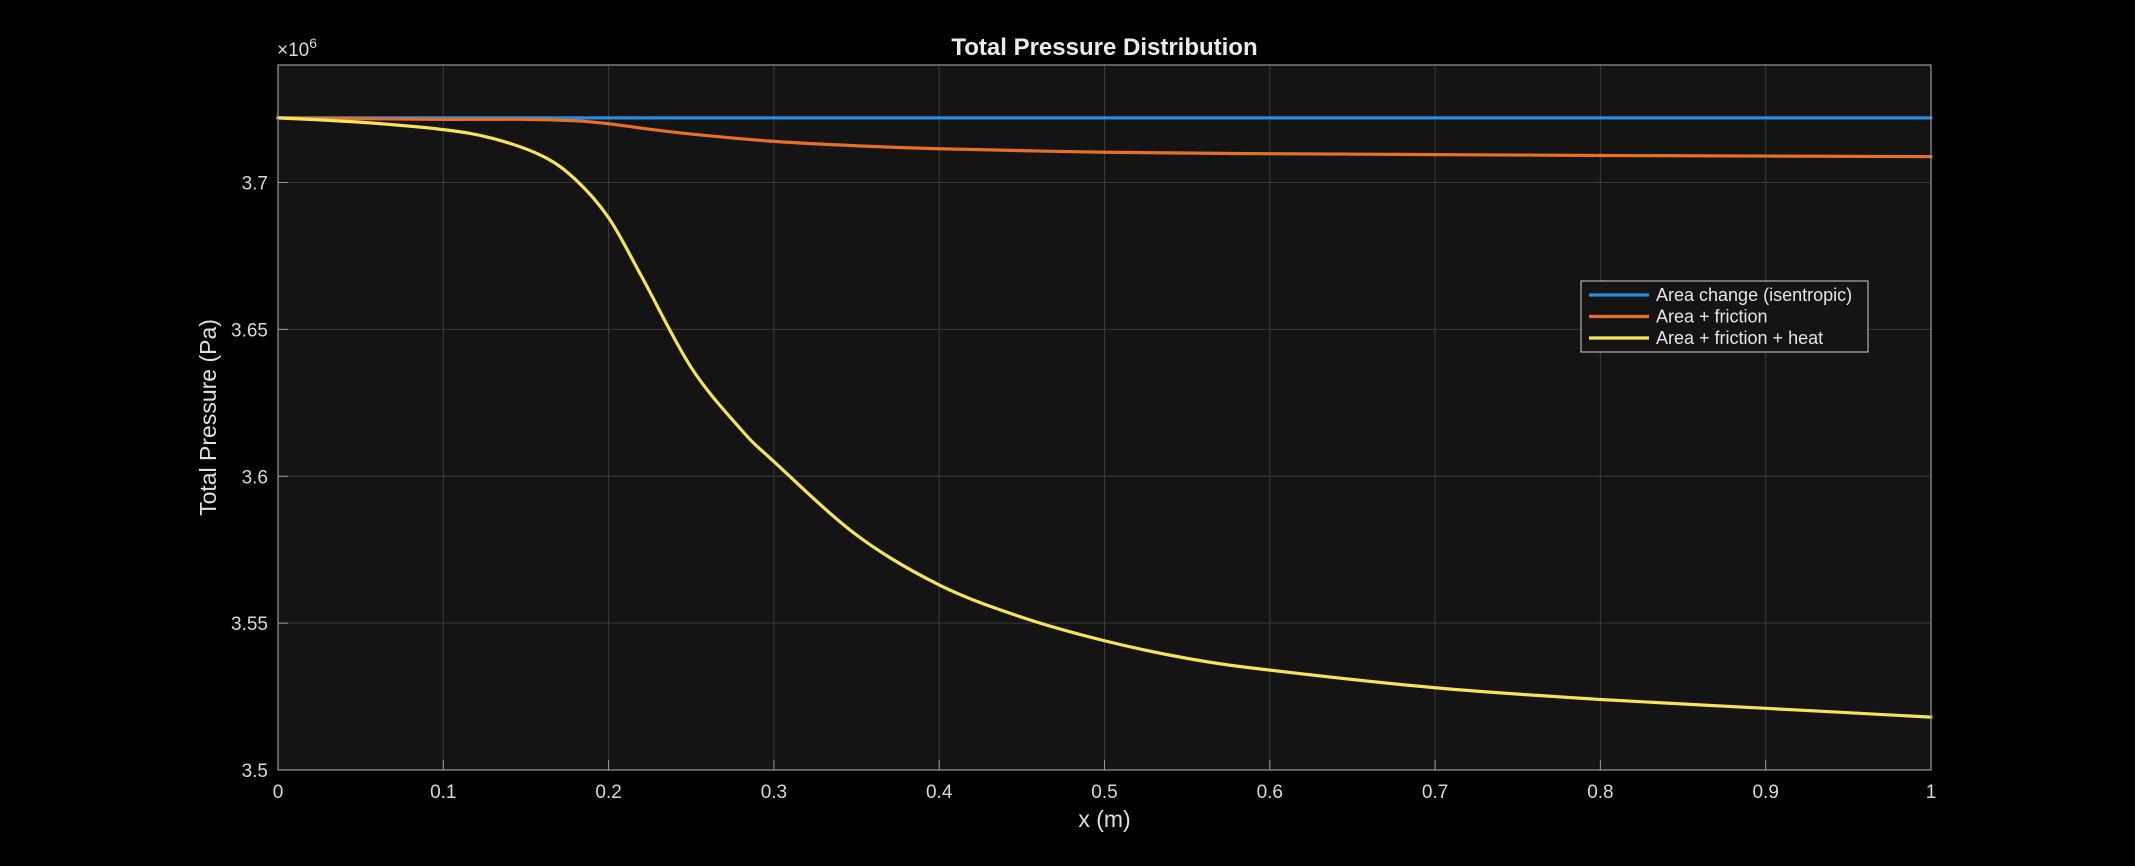  Describe the element at coordinates (255, 477) in the screenshot. I see `y-tick-label: 3.6` at that location.